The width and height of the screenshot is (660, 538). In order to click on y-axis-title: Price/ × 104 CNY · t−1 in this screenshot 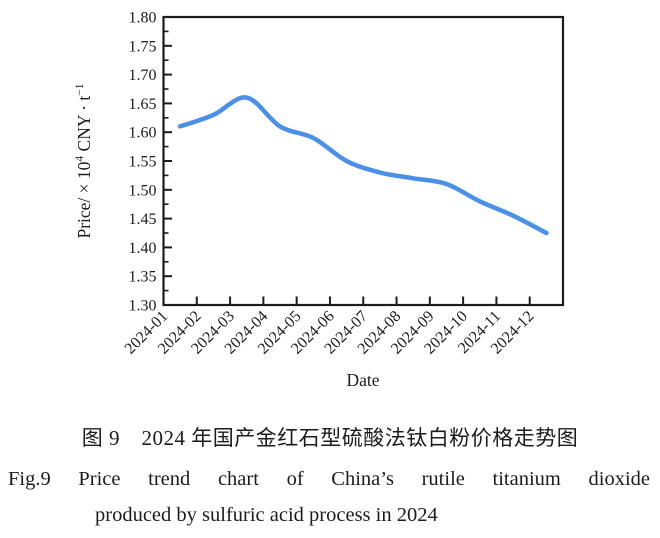, I will do `click(84, 160)`.